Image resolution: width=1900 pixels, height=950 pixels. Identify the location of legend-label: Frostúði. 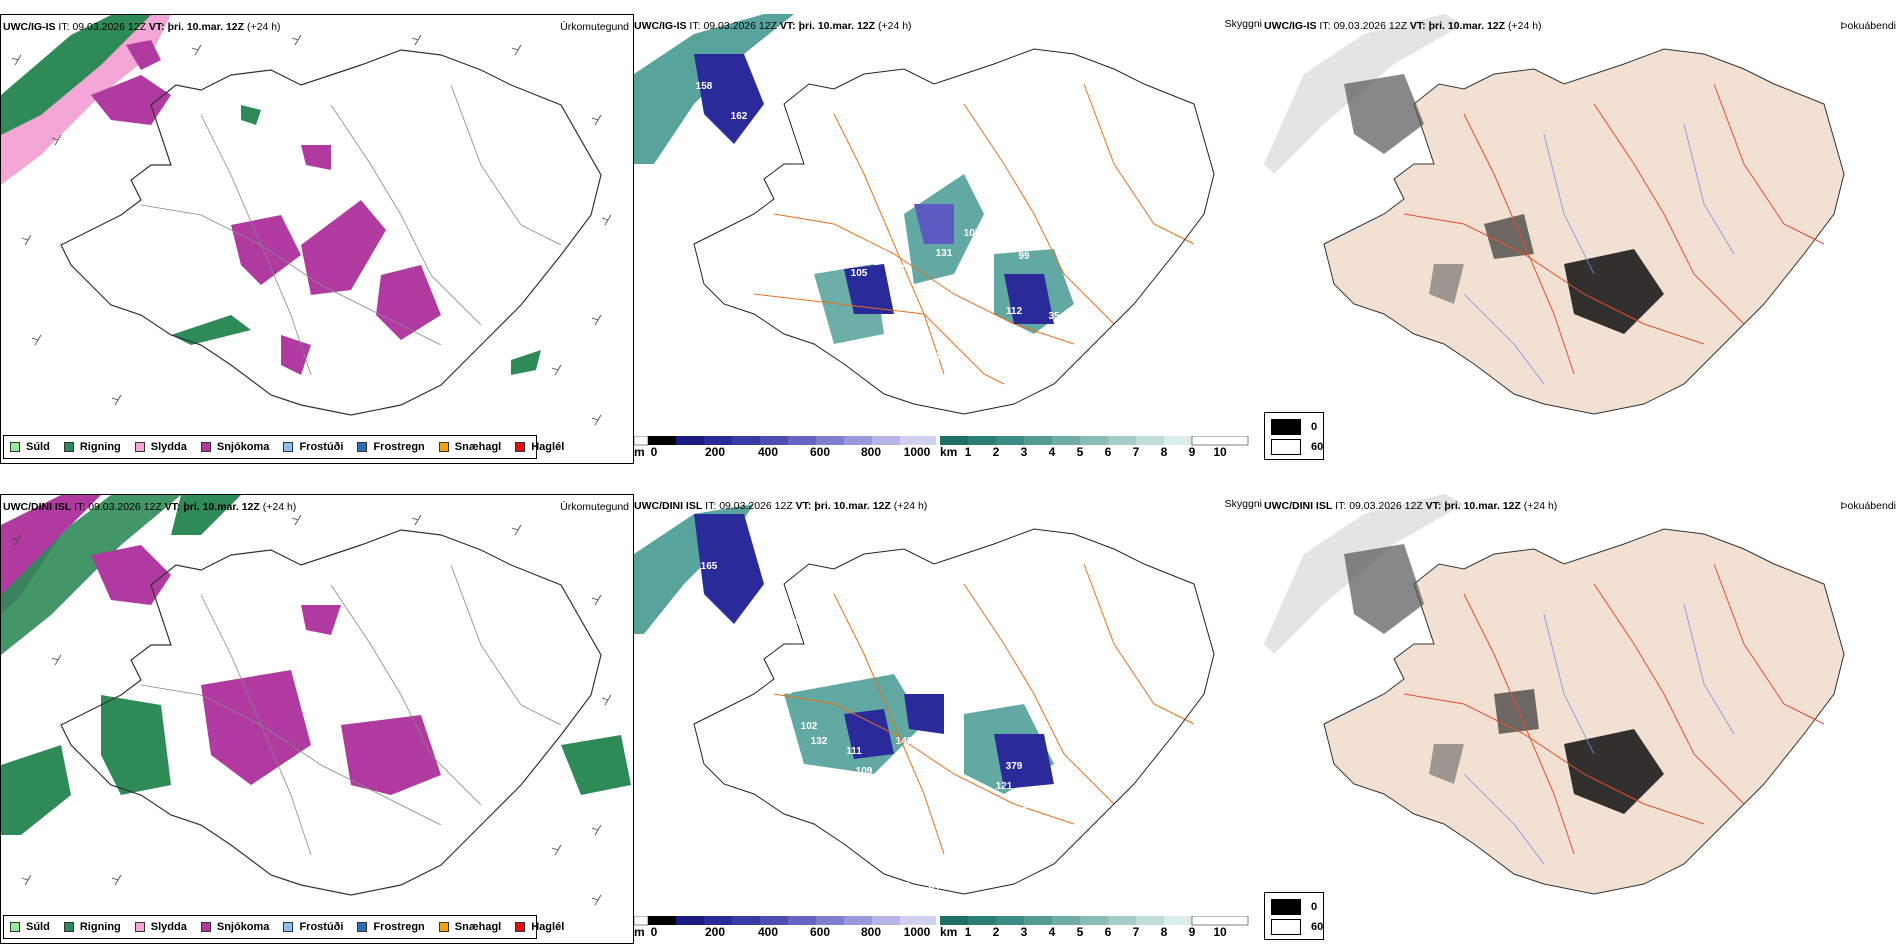
(321, 927).